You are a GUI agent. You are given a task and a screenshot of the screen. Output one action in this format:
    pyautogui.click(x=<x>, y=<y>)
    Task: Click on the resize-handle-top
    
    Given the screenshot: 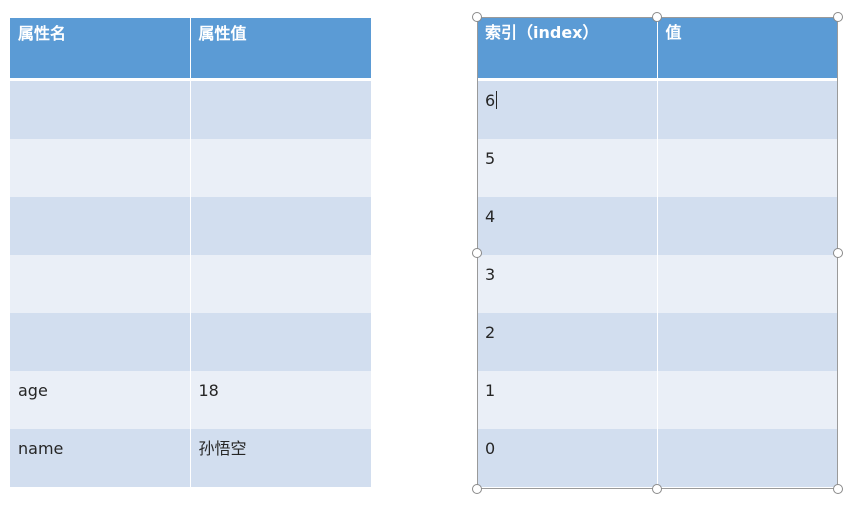 What is the action you would take?
    pyautogui.click(x=657, y=17)
    